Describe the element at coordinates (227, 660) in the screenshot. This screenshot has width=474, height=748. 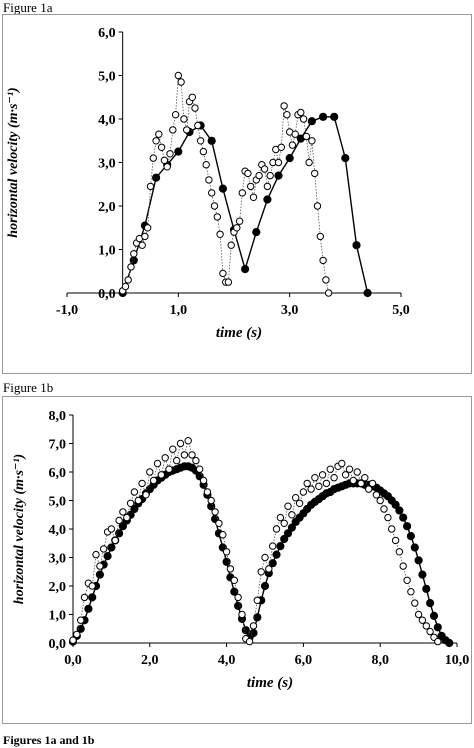
I see `fig-b-x-tick-label: 4,0` at that location.